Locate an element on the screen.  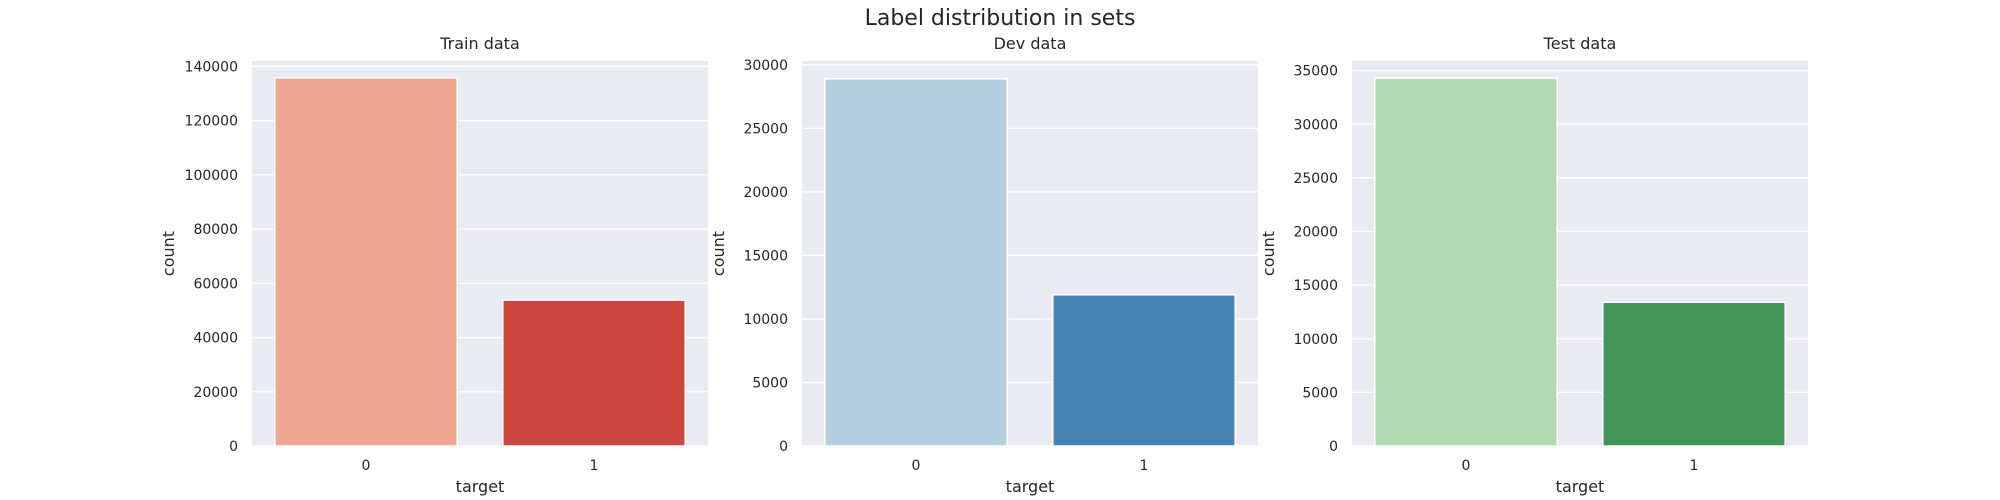
y-tick-label: 80000 is located at coordinates (215, 230).